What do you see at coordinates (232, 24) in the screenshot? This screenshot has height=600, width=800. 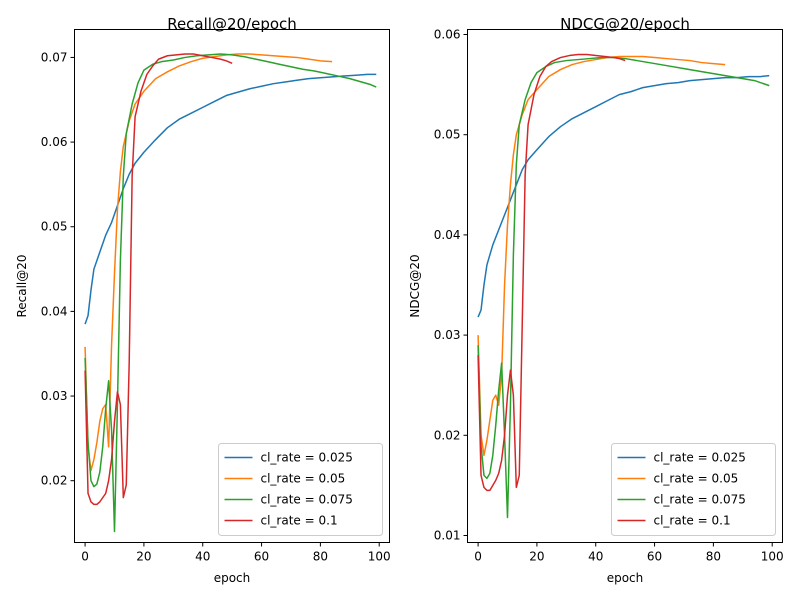 I see `chart-title: Recall@20/epoch` at bounding box center [232, 24].